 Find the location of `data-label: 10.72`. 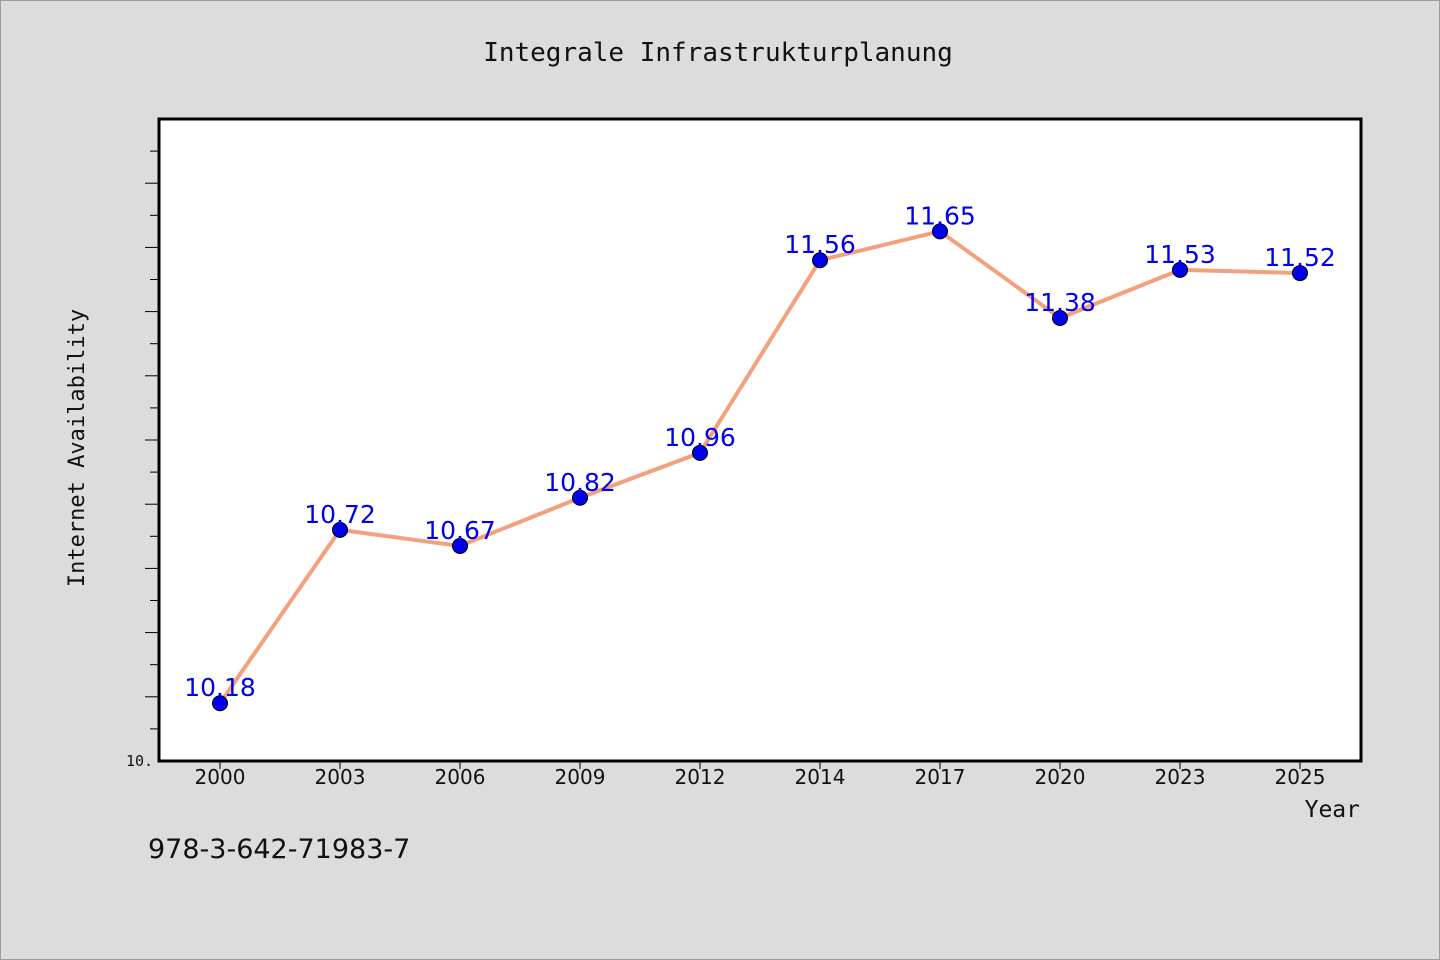

data-label: 10.72 is located at coordinates (340, 514).